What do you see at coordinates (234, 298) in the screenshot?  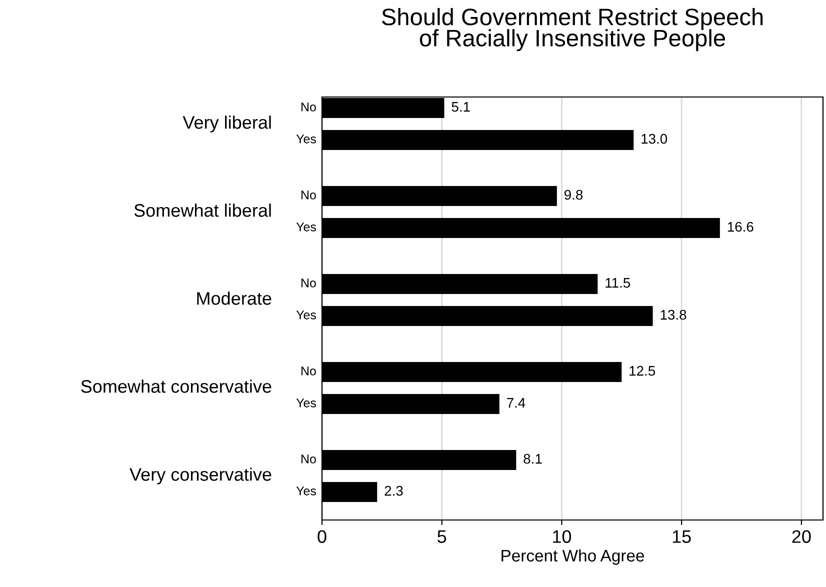 I see `y-tick-label: Moderate` at bounding box center [234, 298].